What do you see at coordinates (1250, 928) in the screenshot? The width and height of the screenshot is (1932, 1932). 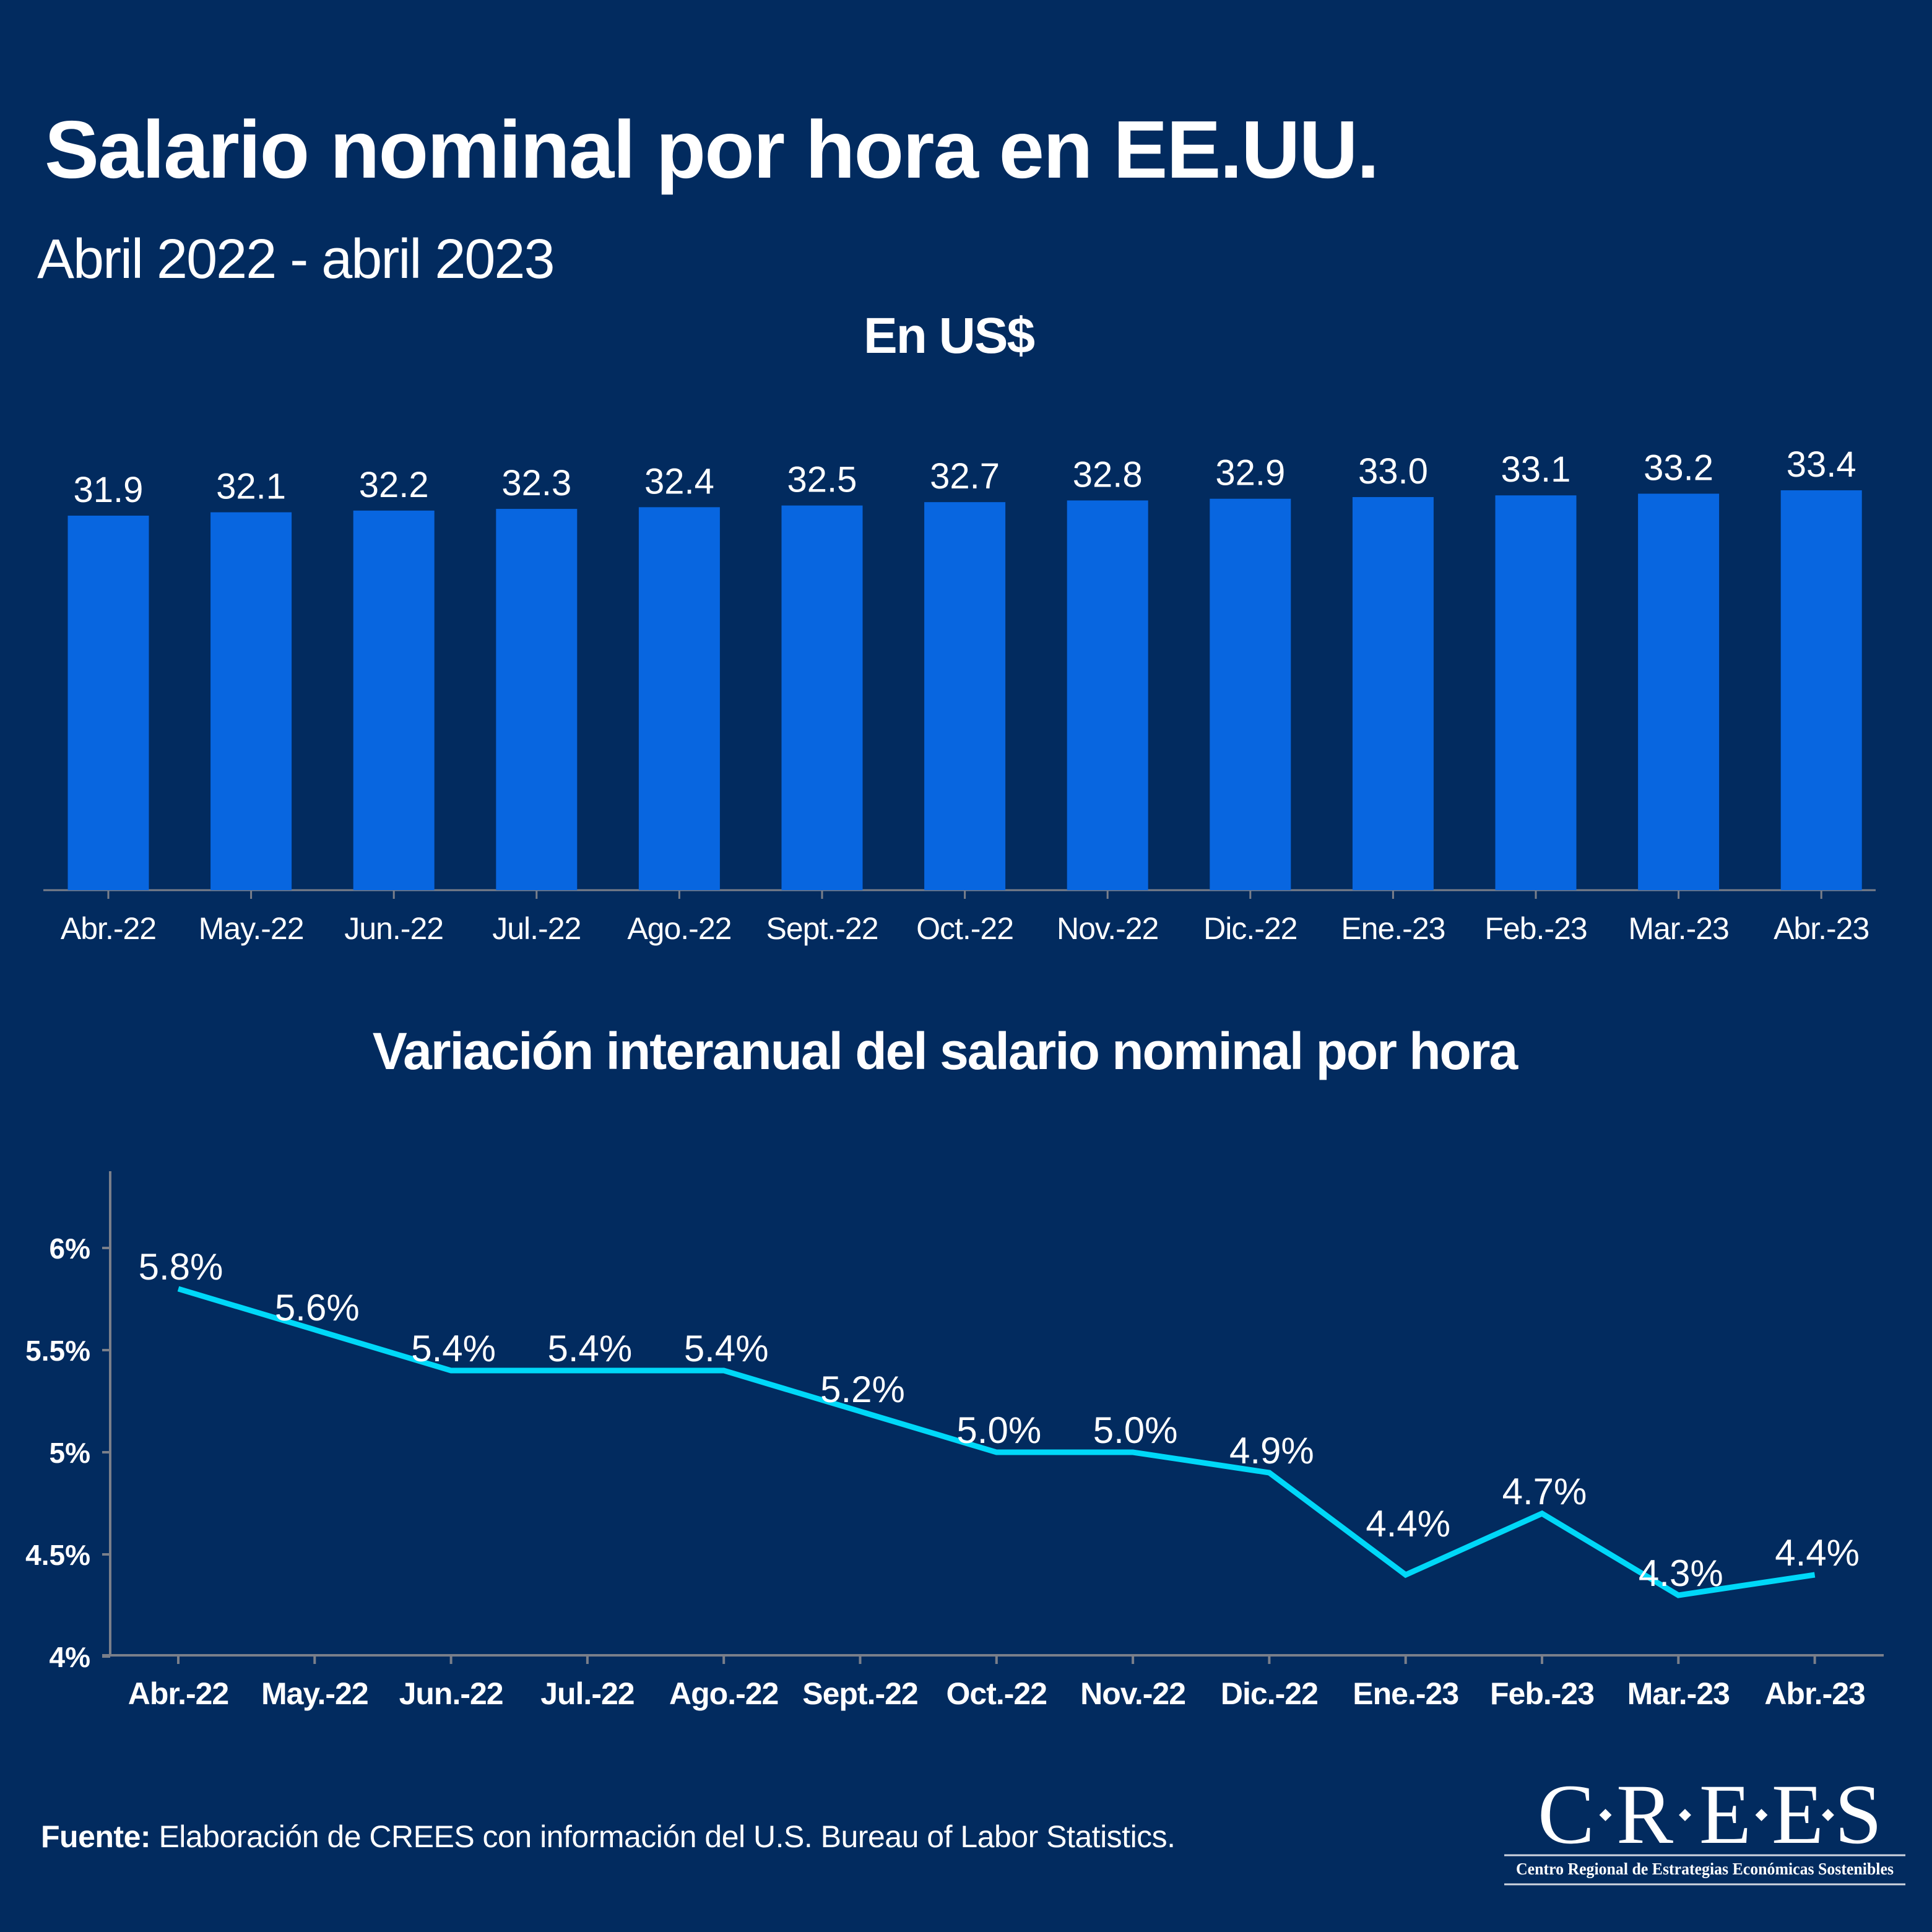 I see `bar-x-tick-label: Dic.-22` at bounding box center [1250, 928].